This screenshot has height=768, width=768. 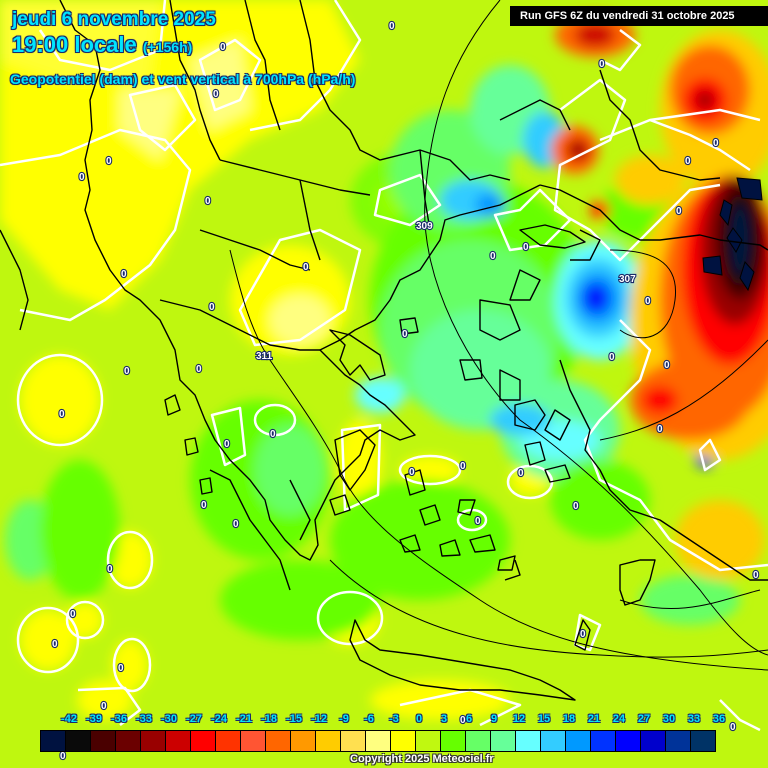 I want to click on legend-tick: 21, so click(x=594, y=719).